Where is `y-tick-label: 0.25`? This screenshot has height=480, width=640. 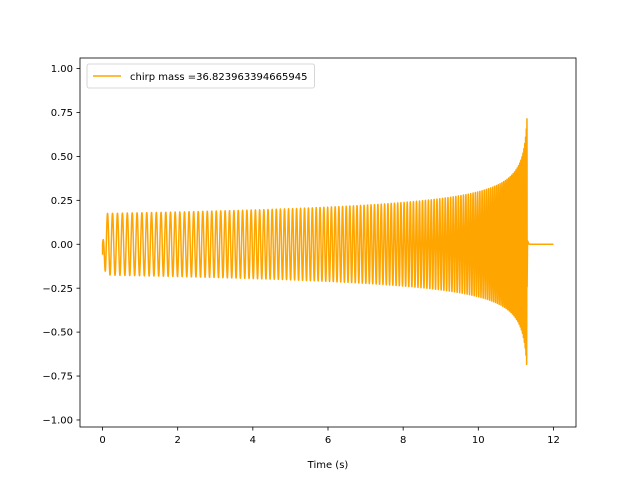 y-tick-label: 0.25 is located at coordinates (62, 201).